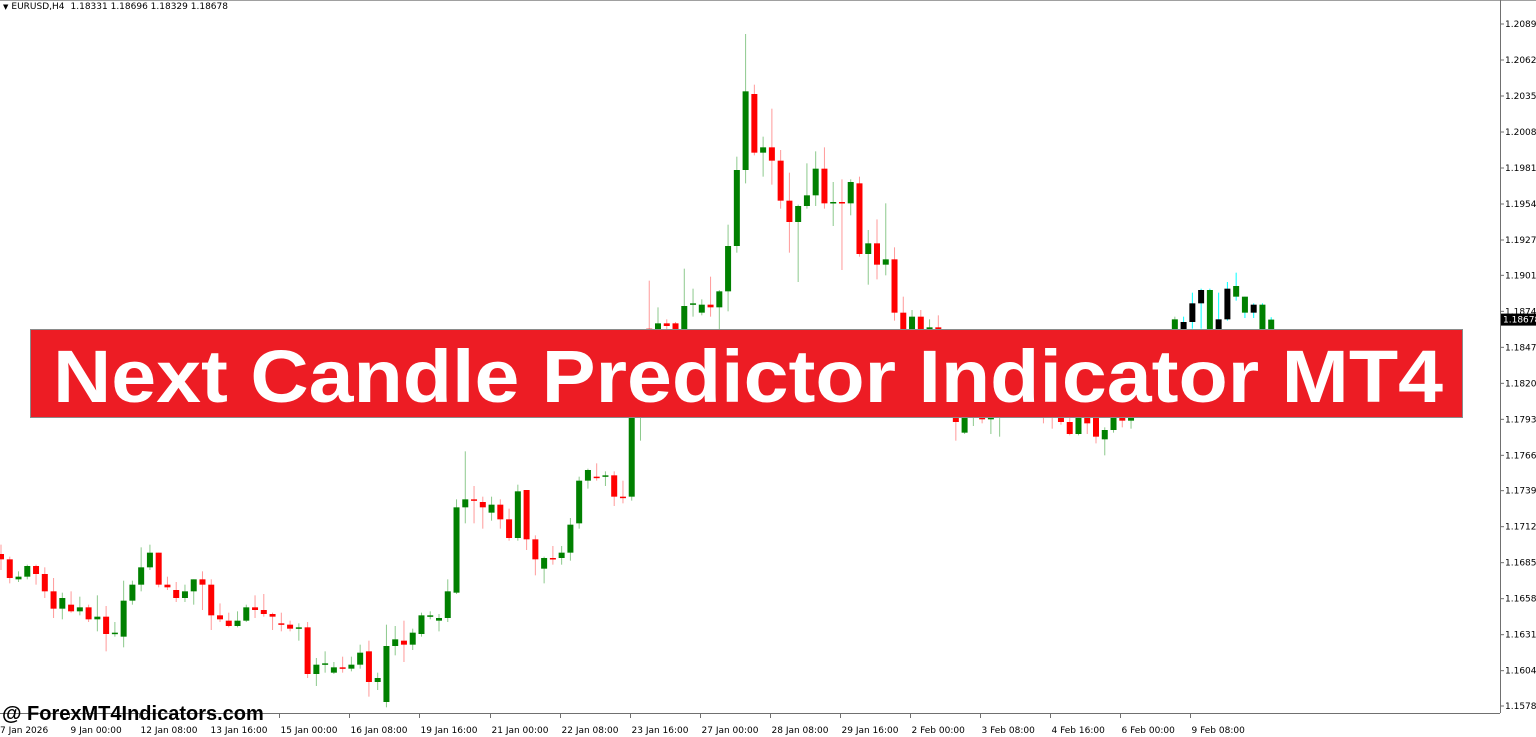  Describe the element at coordinates (1520, 25) in the screenshot. I see `price-tick-label: 1.20895` at that location.